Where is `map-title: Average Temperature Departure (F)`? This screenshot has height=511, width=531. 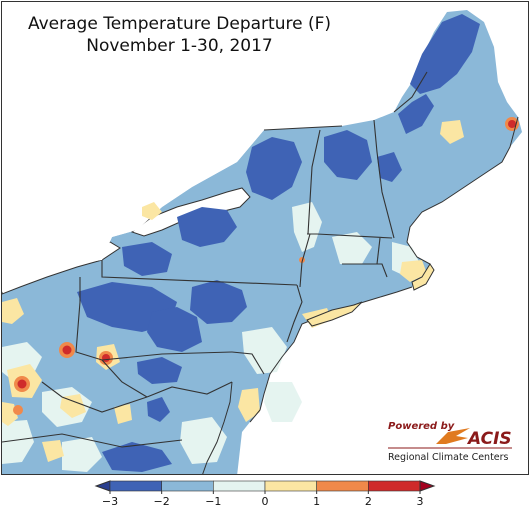 map-title: Average Temperature Departure (F) is located at coordinates (179, 24).